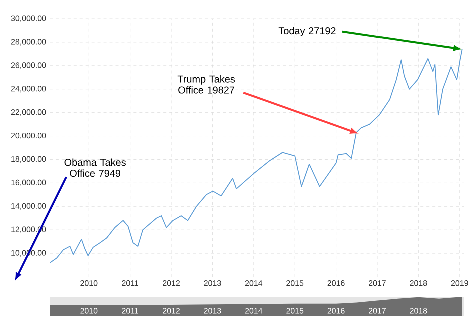 The height and width of the screenshot is (326, 474). I want to click on annotation: Obama Takes Office 7949, so click(95, 168).